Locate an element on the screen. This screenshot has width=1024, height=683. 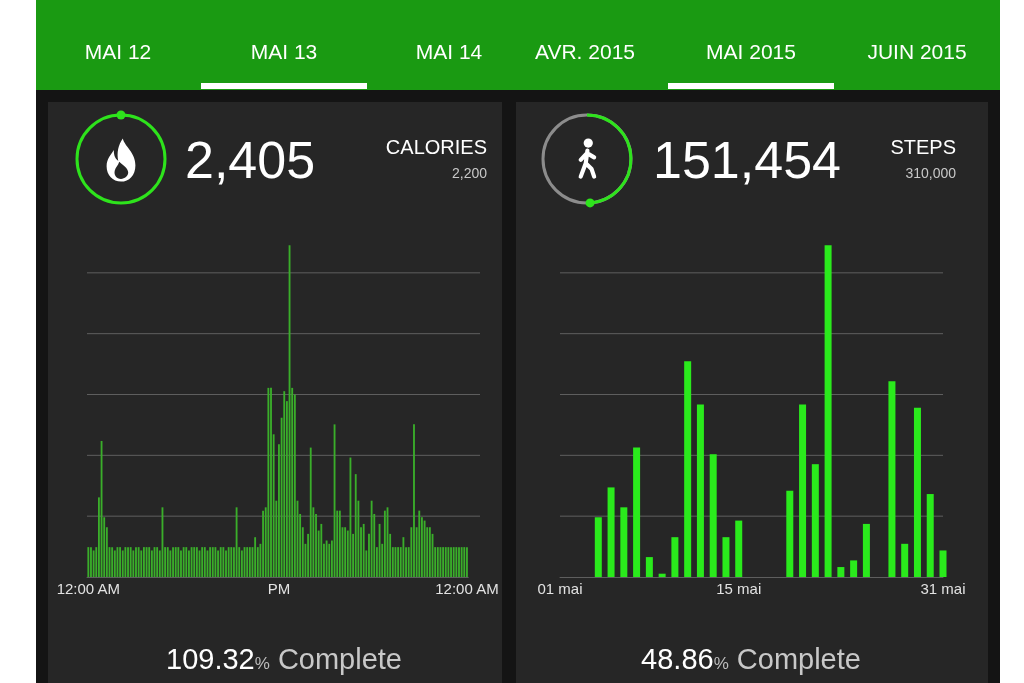
text: 48.86% Complete is located at coordinates (751, 659).